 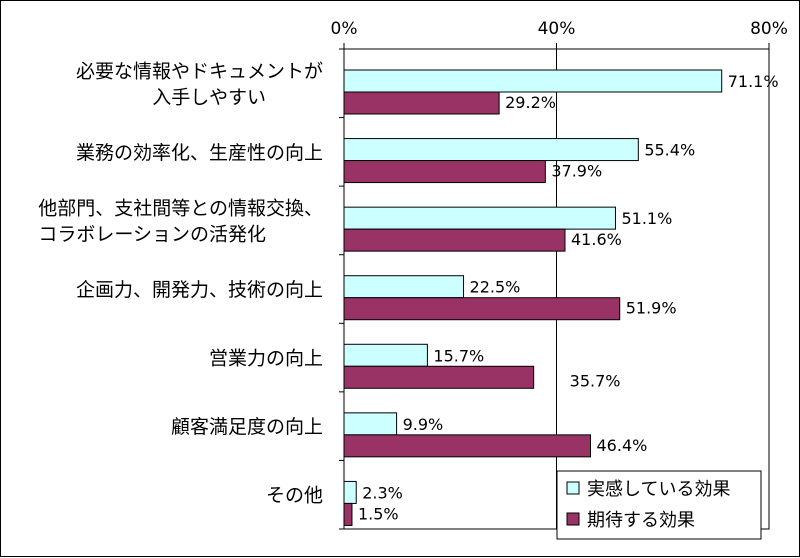 I want to click on category-label-2-line1: 他部門、支社間等との情報交換、, so click(x=180, y=208).